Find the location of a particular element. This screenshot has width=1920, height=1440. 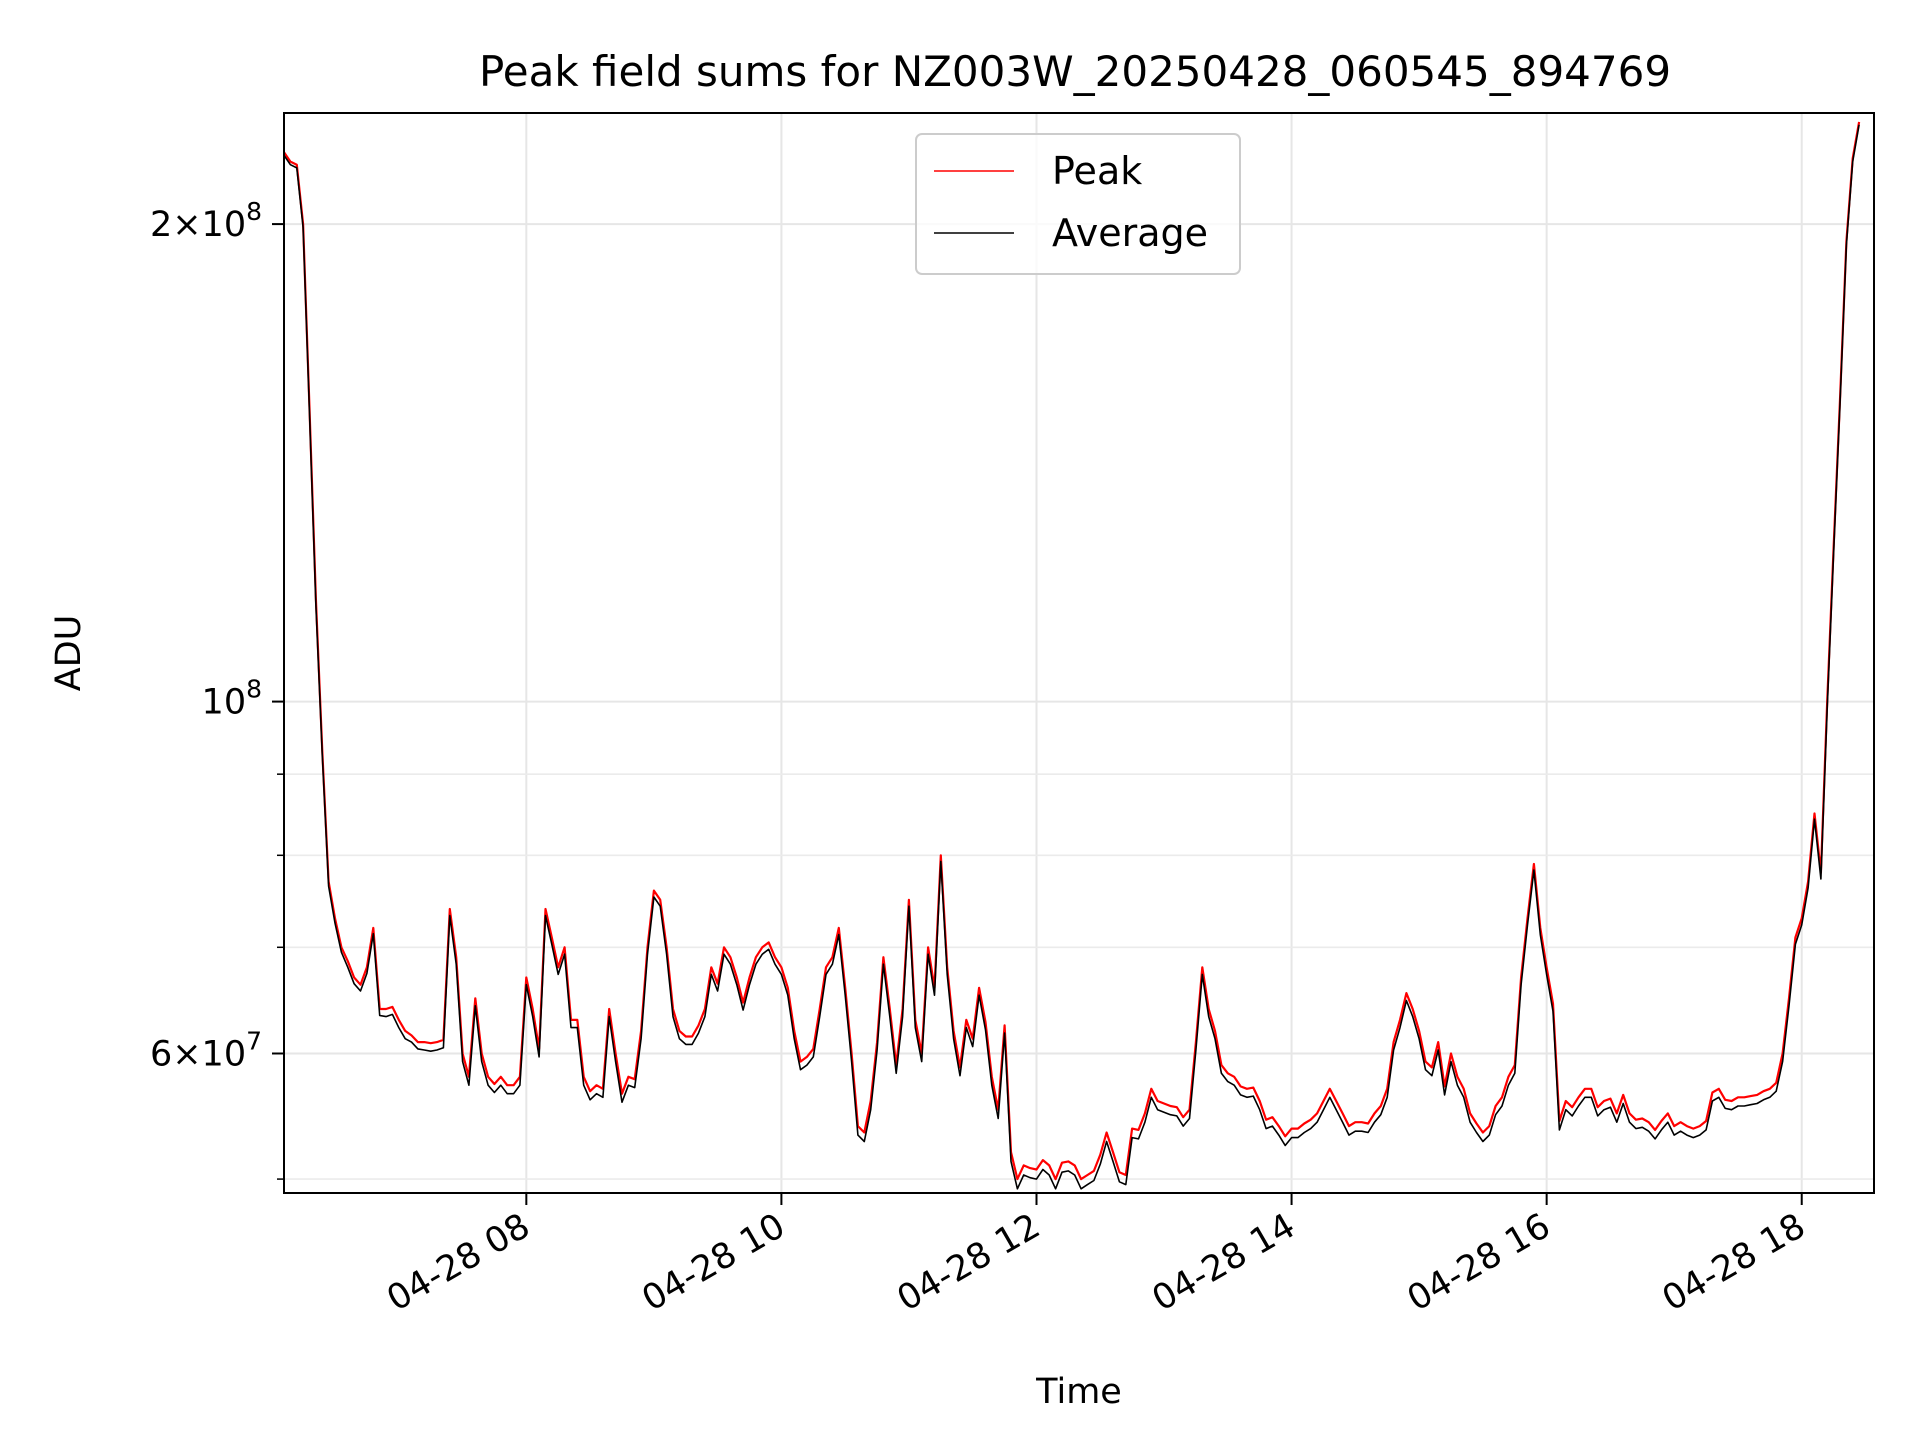

y-tick-label: 2×108 is located at coordinates (206, 221).